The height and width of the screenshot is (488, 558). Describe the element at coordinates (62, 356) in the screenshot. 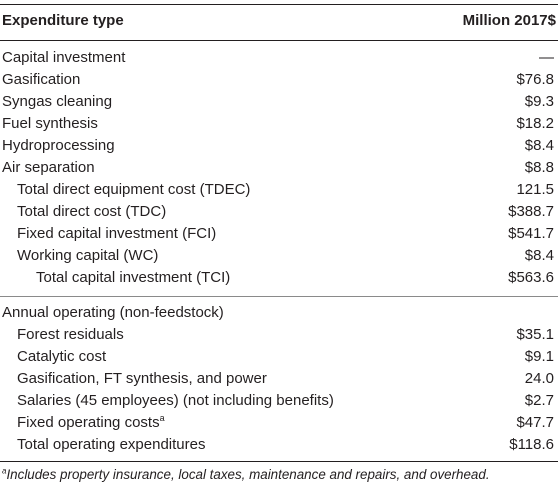

I see `row-label: Catalytic cost` at that location.